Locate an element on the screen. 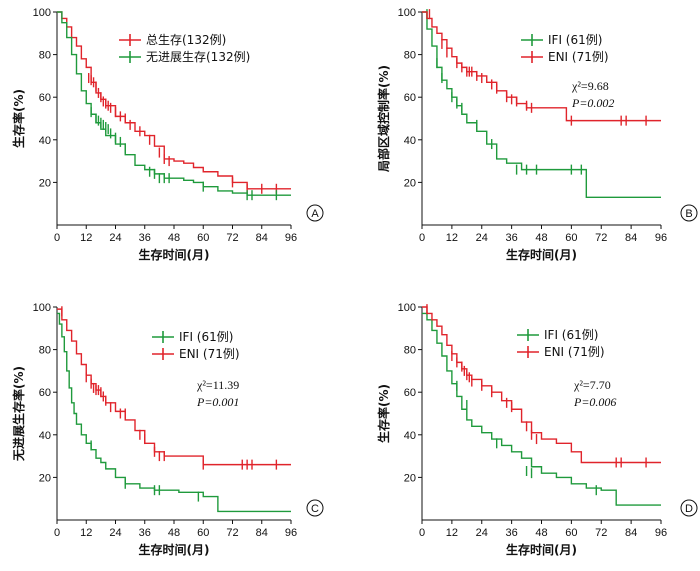 This screenshot has height=571, width=700. panel-letter: D is located at coordinates (689, 509).